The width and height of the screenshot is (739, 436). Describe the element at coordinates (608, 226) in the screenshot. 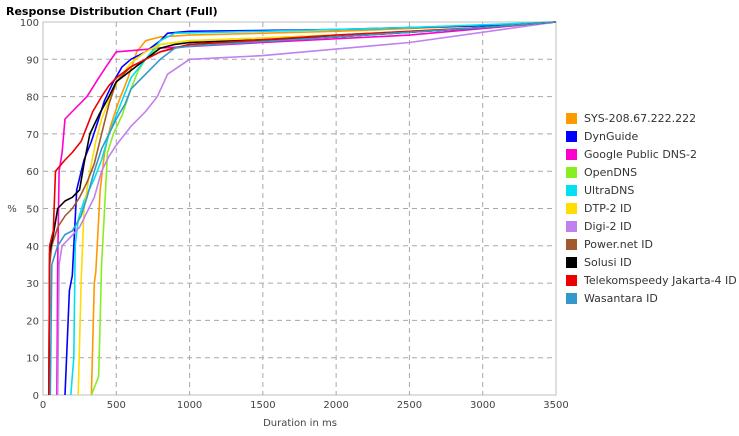

I see `legend-label: Digi-2 ID` at that location.